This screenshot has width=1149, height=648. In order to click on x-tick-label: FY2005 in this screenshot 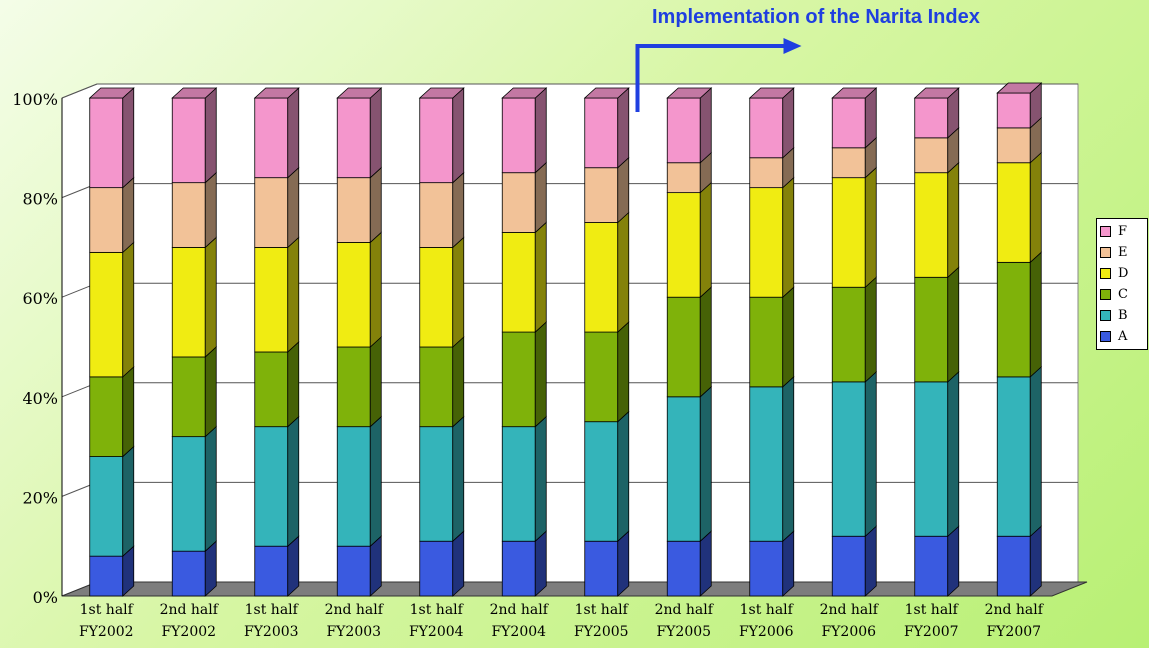, I will do `click(601, 632)`.